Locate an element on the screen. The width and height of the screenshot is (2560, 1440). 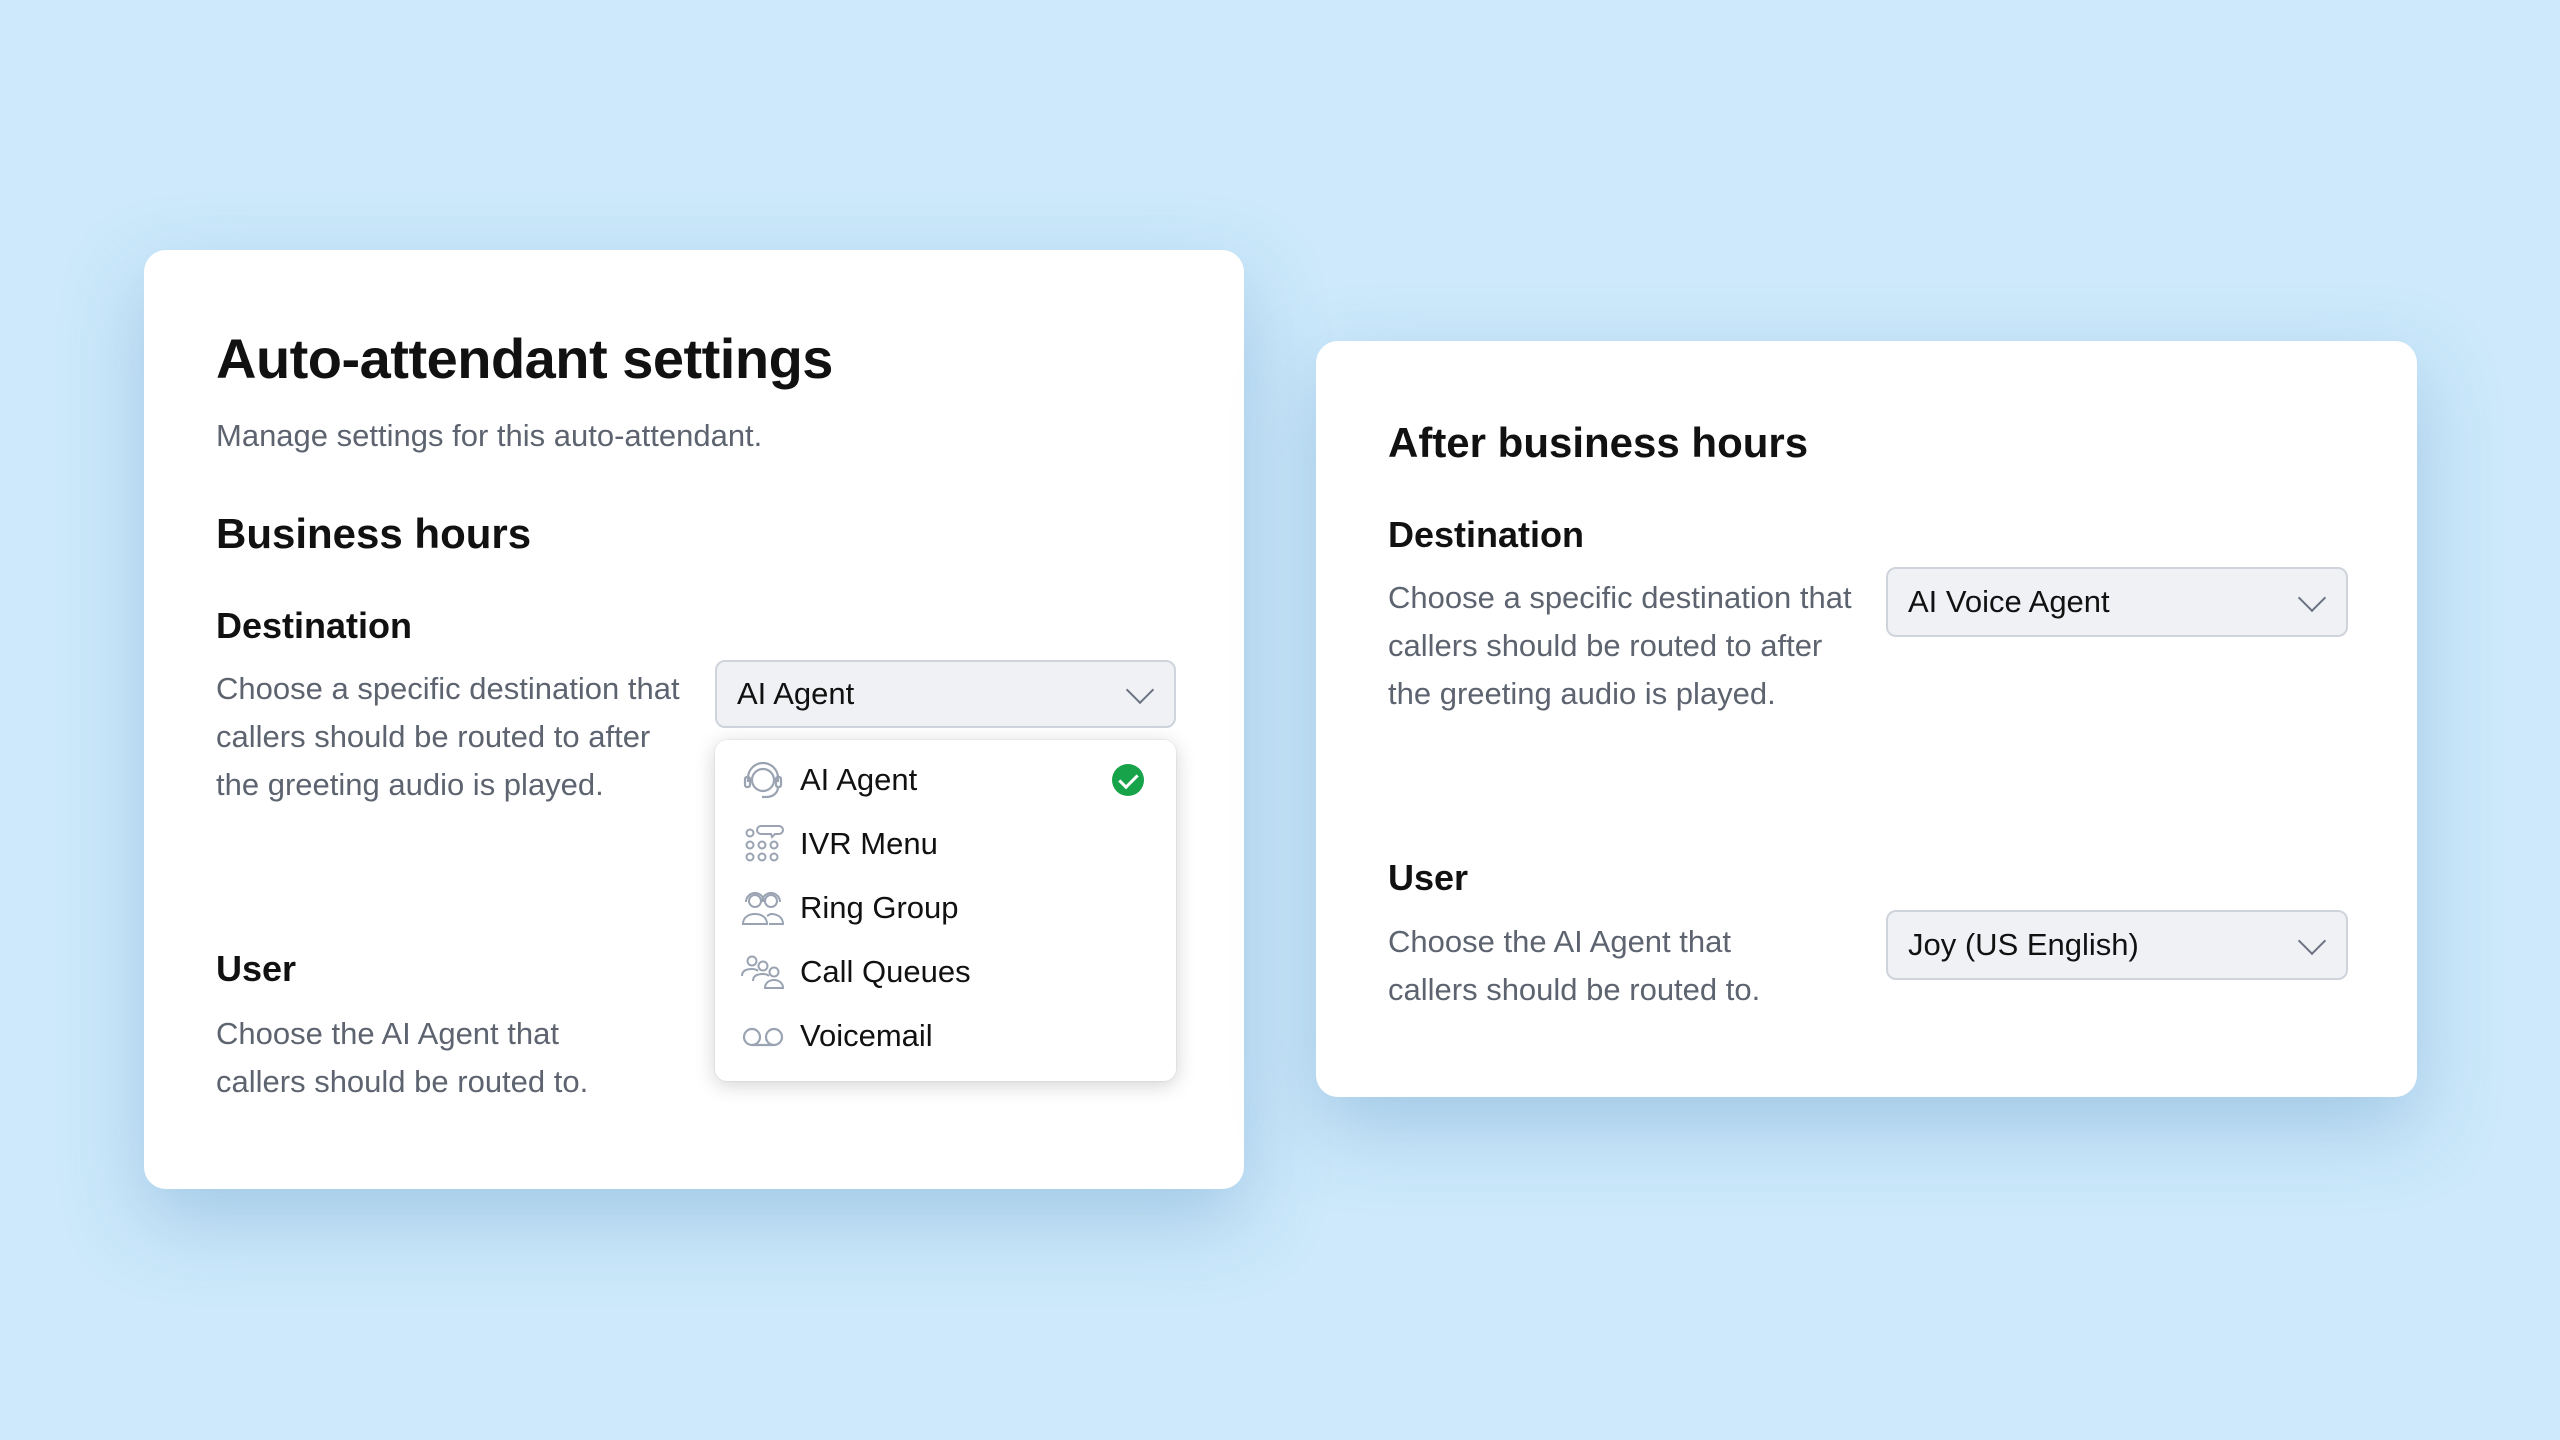
destination-select-value: AI Voice Agent is located at coordinates (2009, 601).